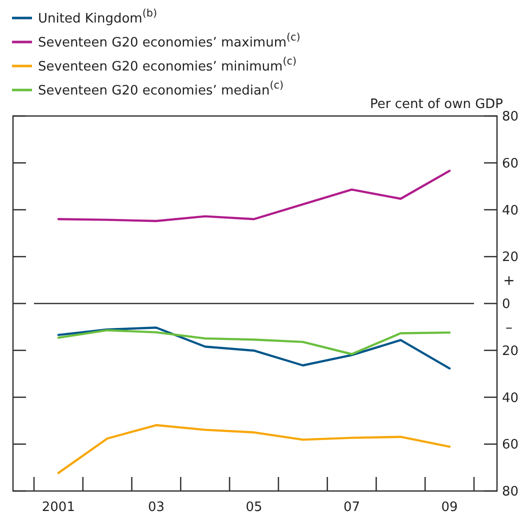 The width and height of the screenshot is (529, 514). I want to click on y-tick-label: 0, so click(506, 304).